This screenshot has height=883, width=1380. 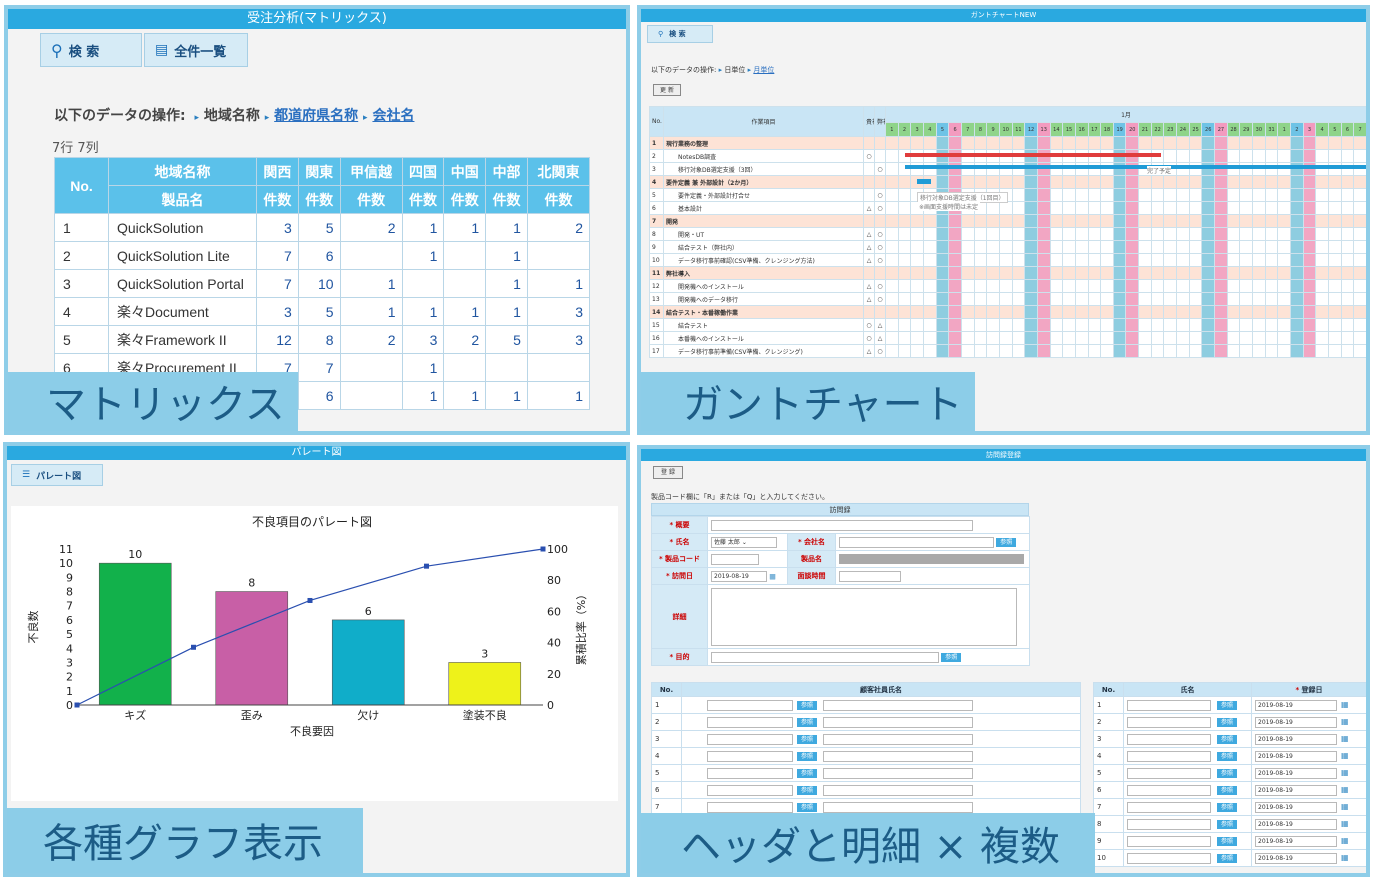 I want to click on breadcrumb-month: 月単位, so click(x=764, y=70).